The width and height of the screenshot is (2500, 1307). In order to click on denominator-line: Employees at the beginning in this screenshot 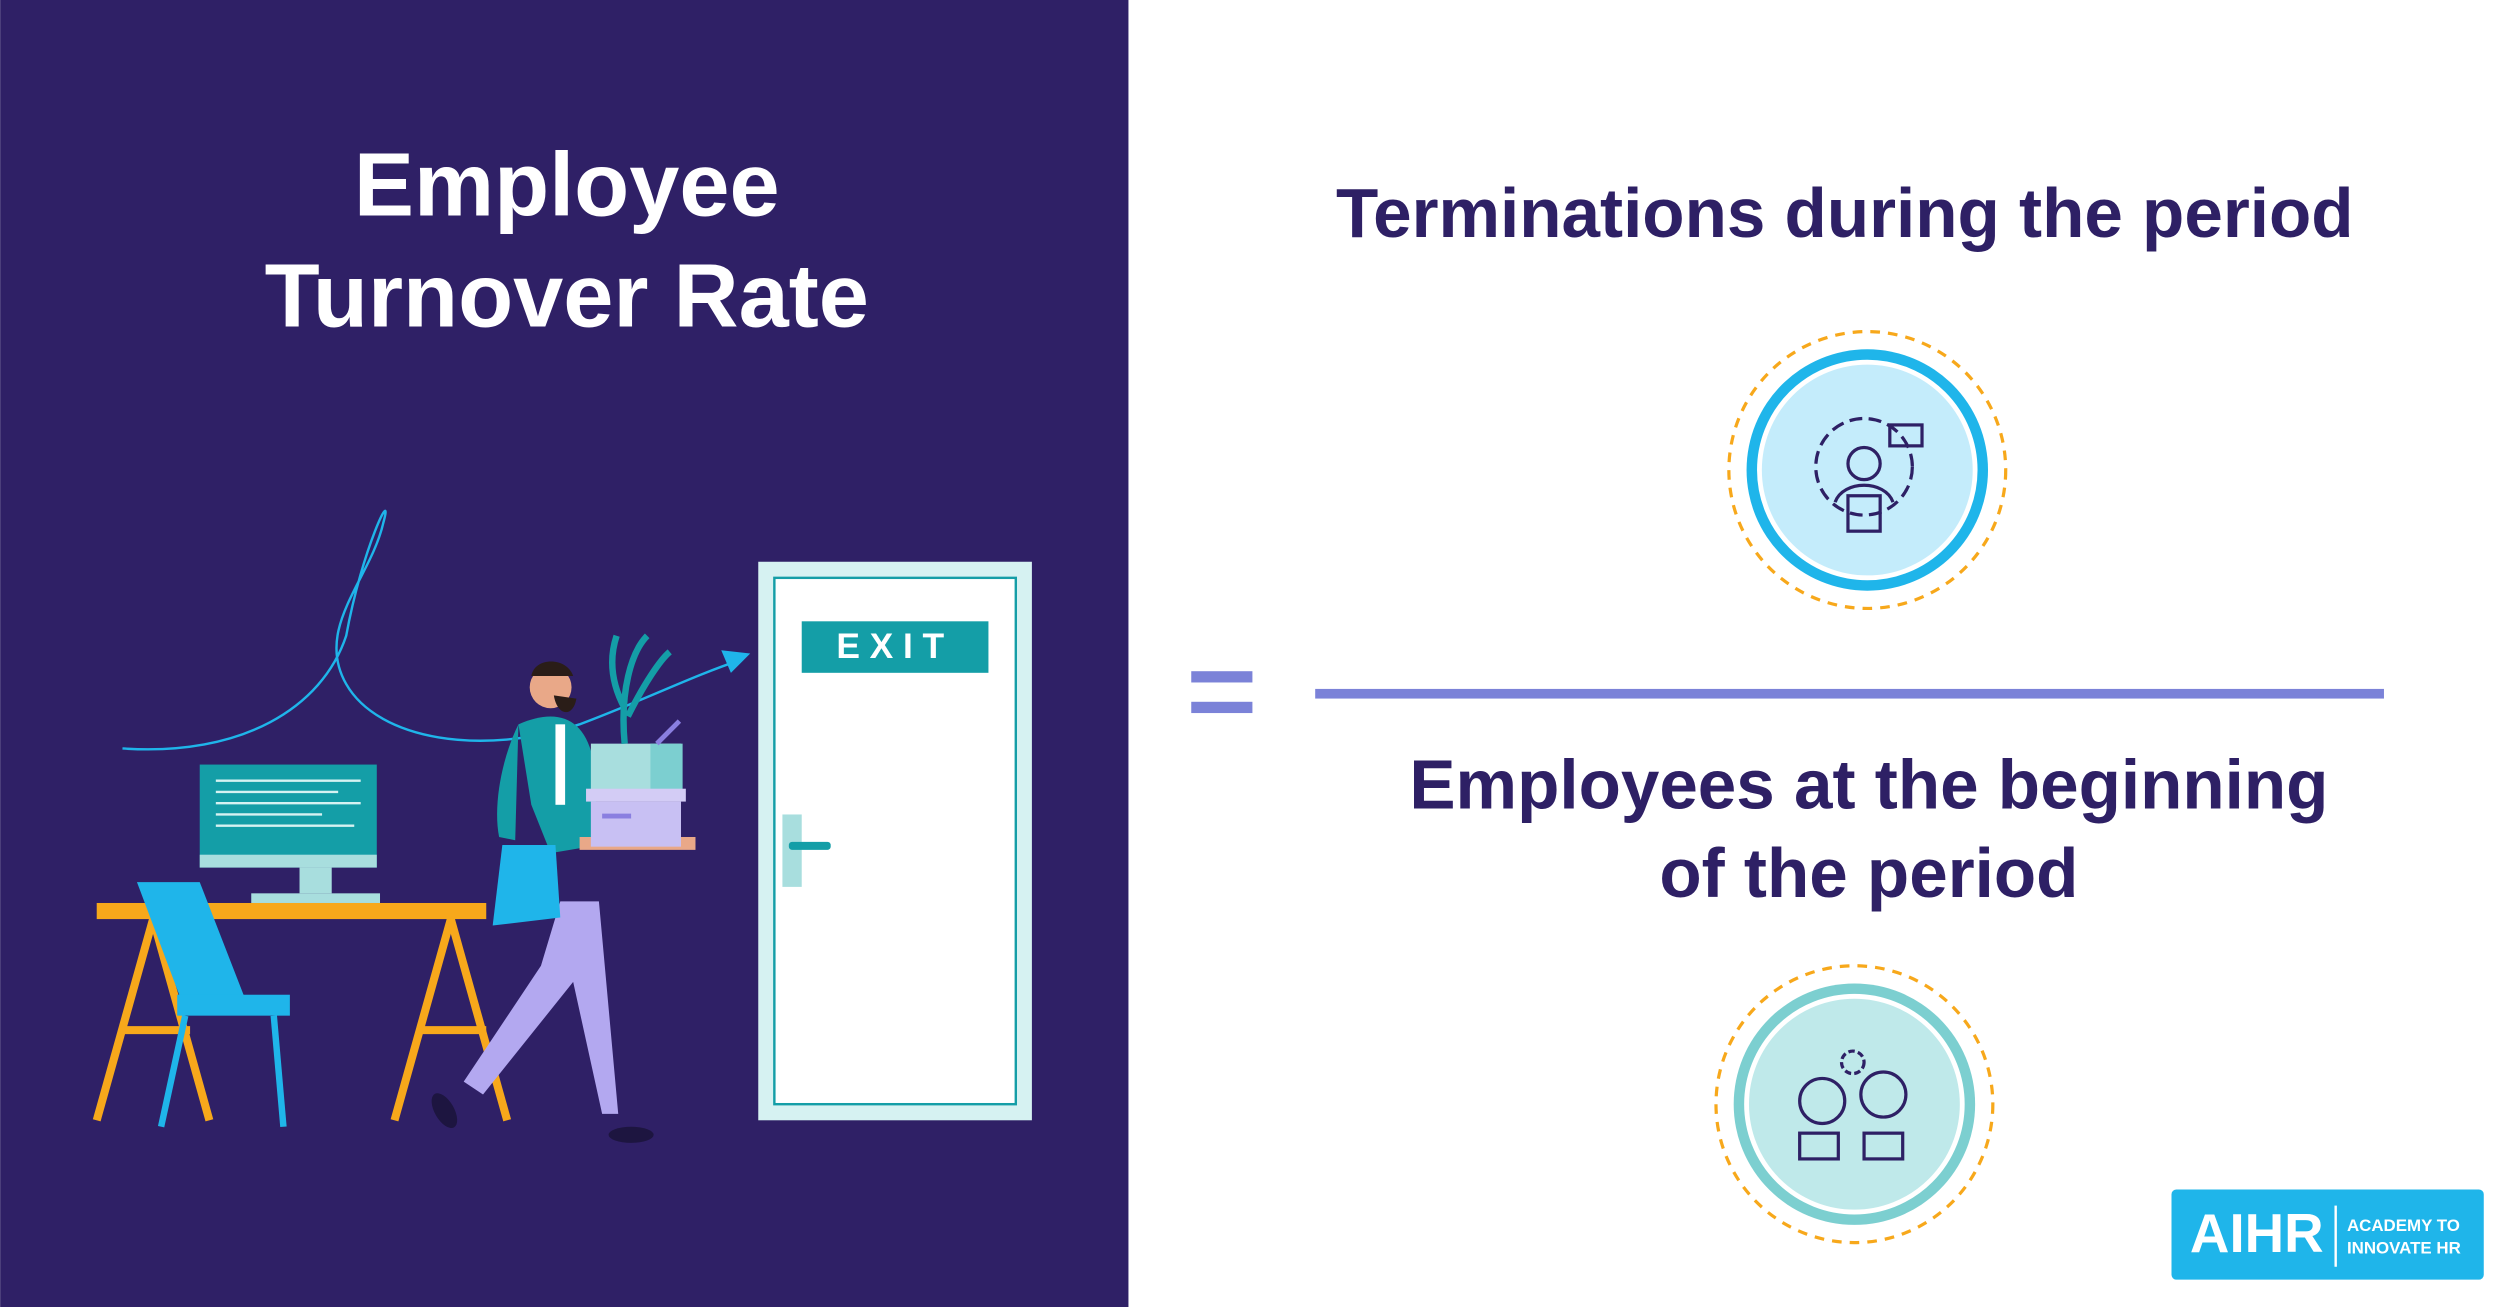, I will do `click(1868, 785)`.